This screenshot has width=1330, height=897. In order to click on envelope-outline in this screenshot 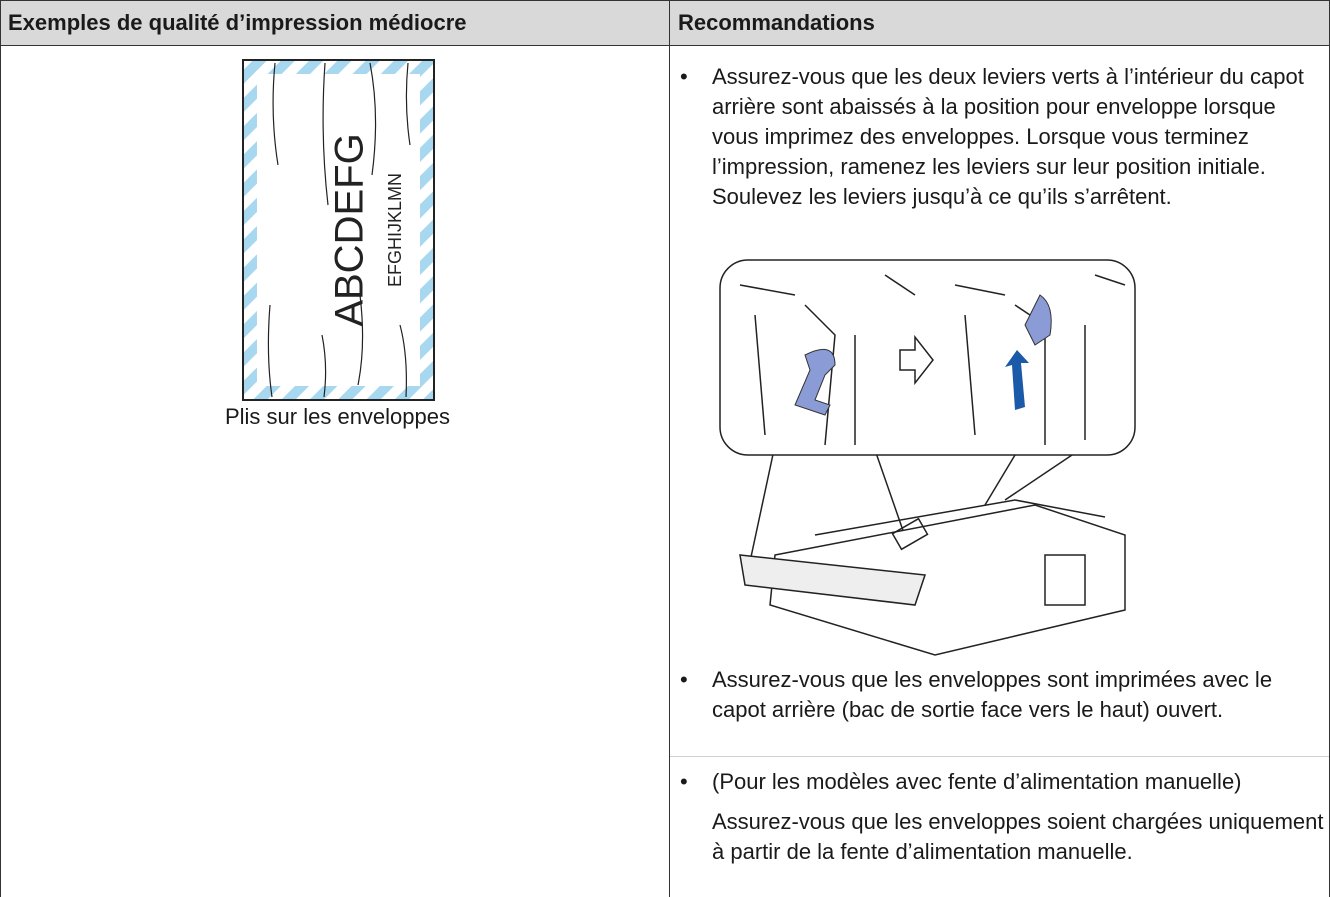, I will do `click(338, 230)`.